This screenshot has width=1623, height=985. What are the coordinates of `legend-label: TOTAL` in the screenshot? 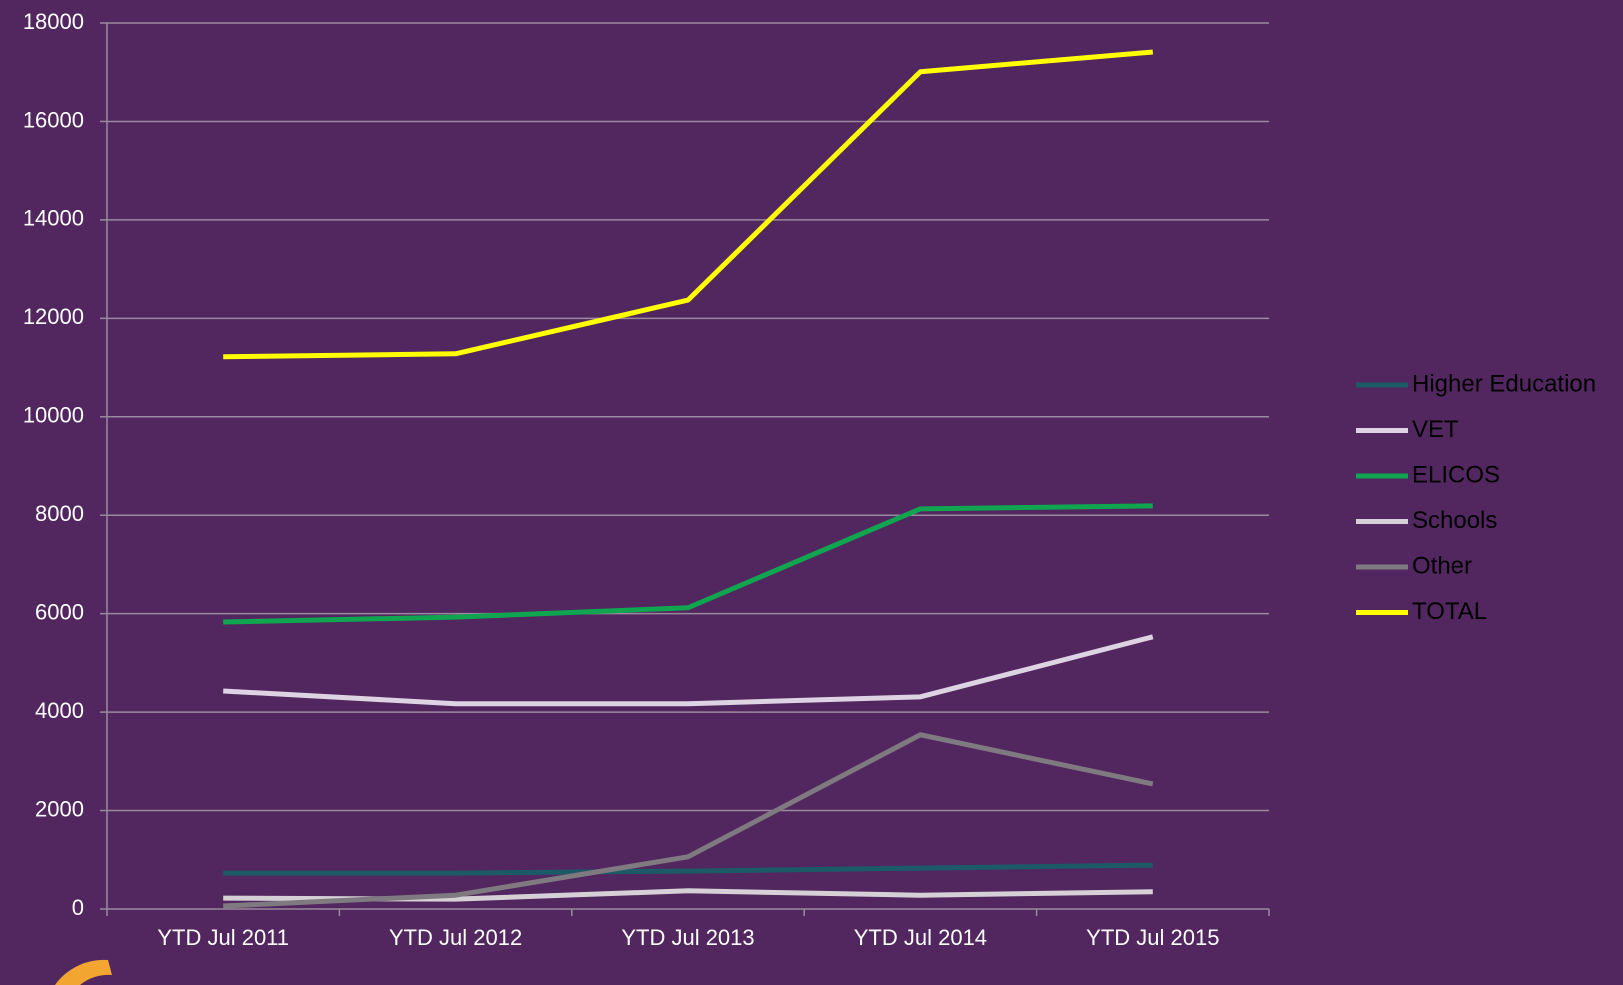 It's located at (1449, 611).